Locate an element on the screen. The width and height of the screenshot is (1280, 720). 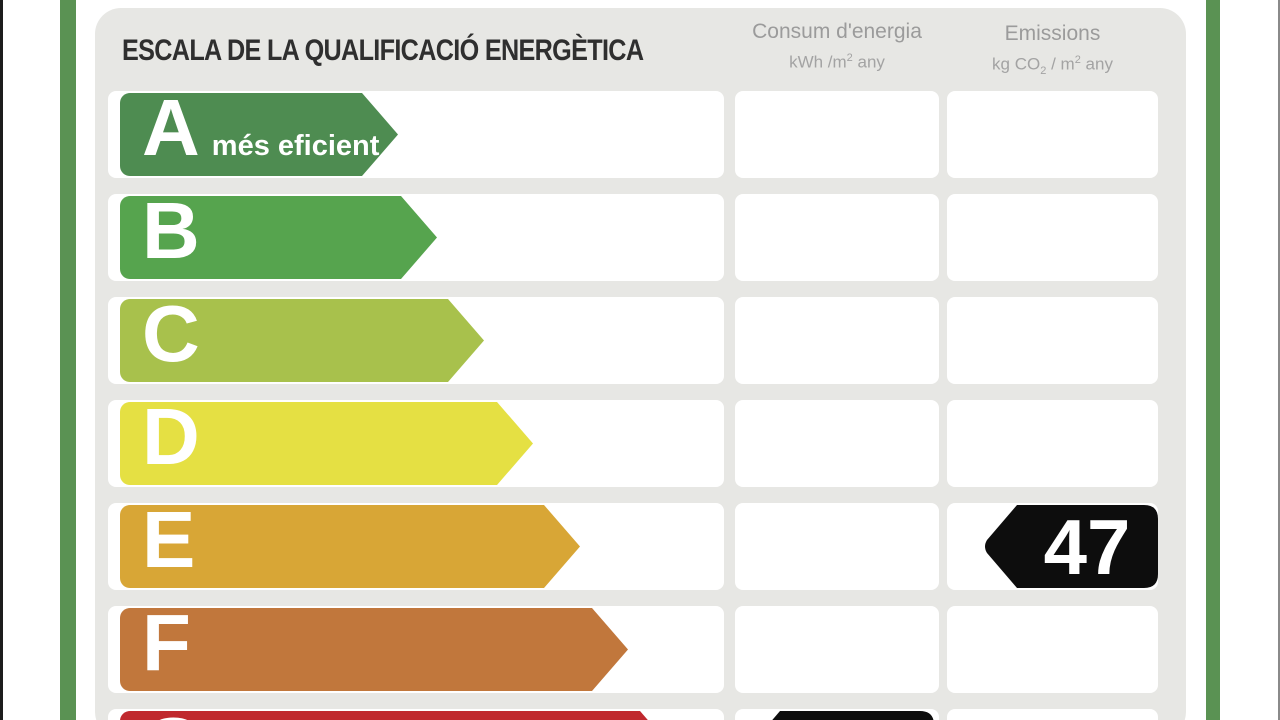
rating-row-f: F is located at coordinates (640, 649).